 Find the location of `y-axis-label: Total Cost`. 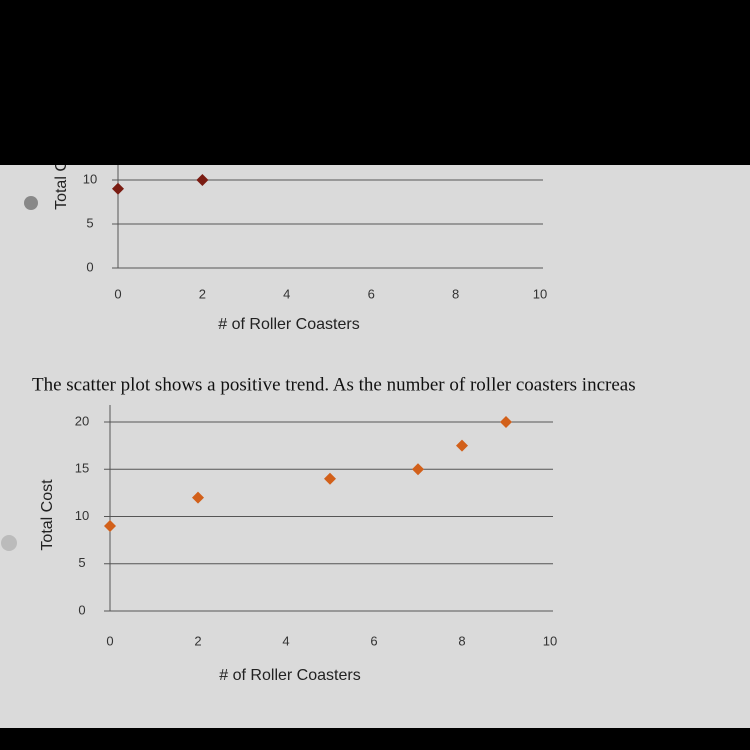

y-axis-label: Total Cost is located at coordinates (47, 515).